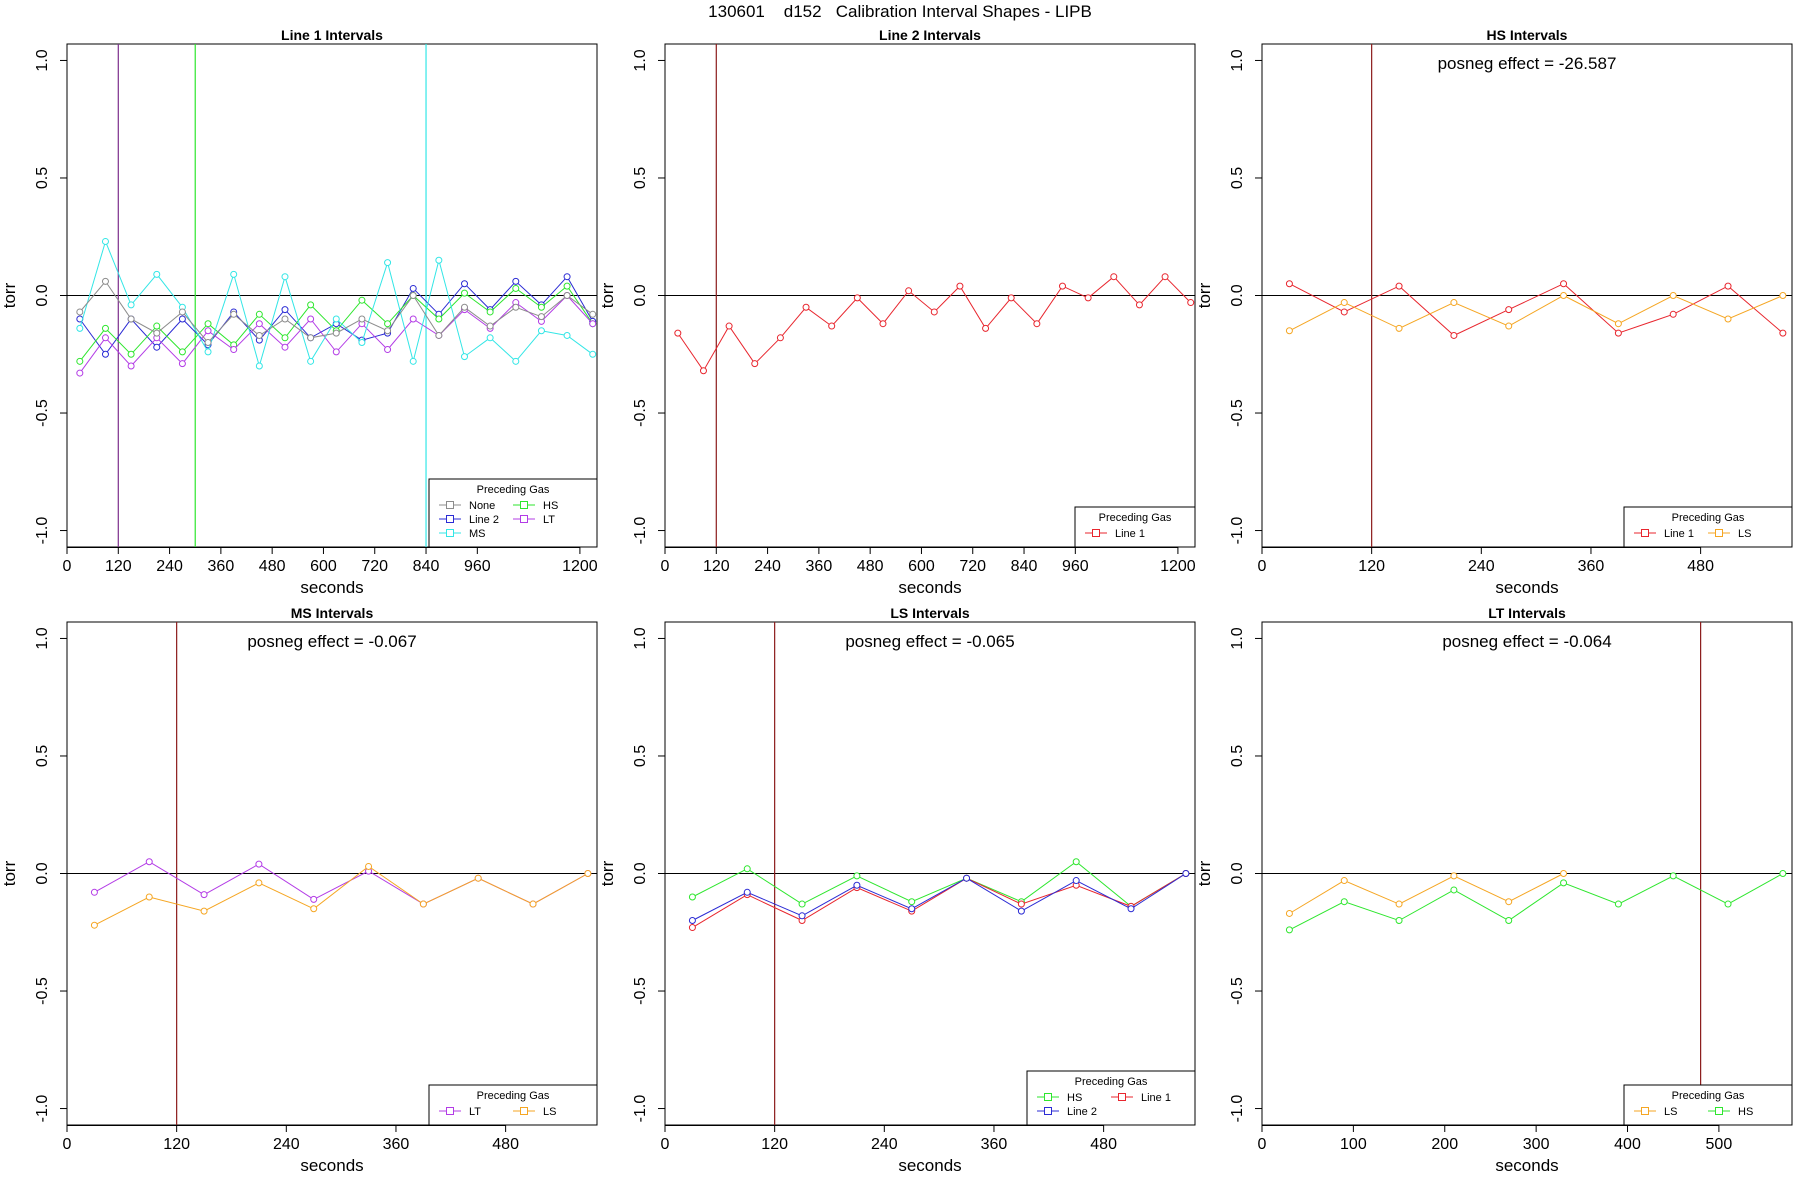 Image resolution: width=1800 pixels, height=1200 pixels. What do you see at coordinates (426, 566) in the screenshot?
I see `x-tick-label: 840` at bounding box center [426, 566].